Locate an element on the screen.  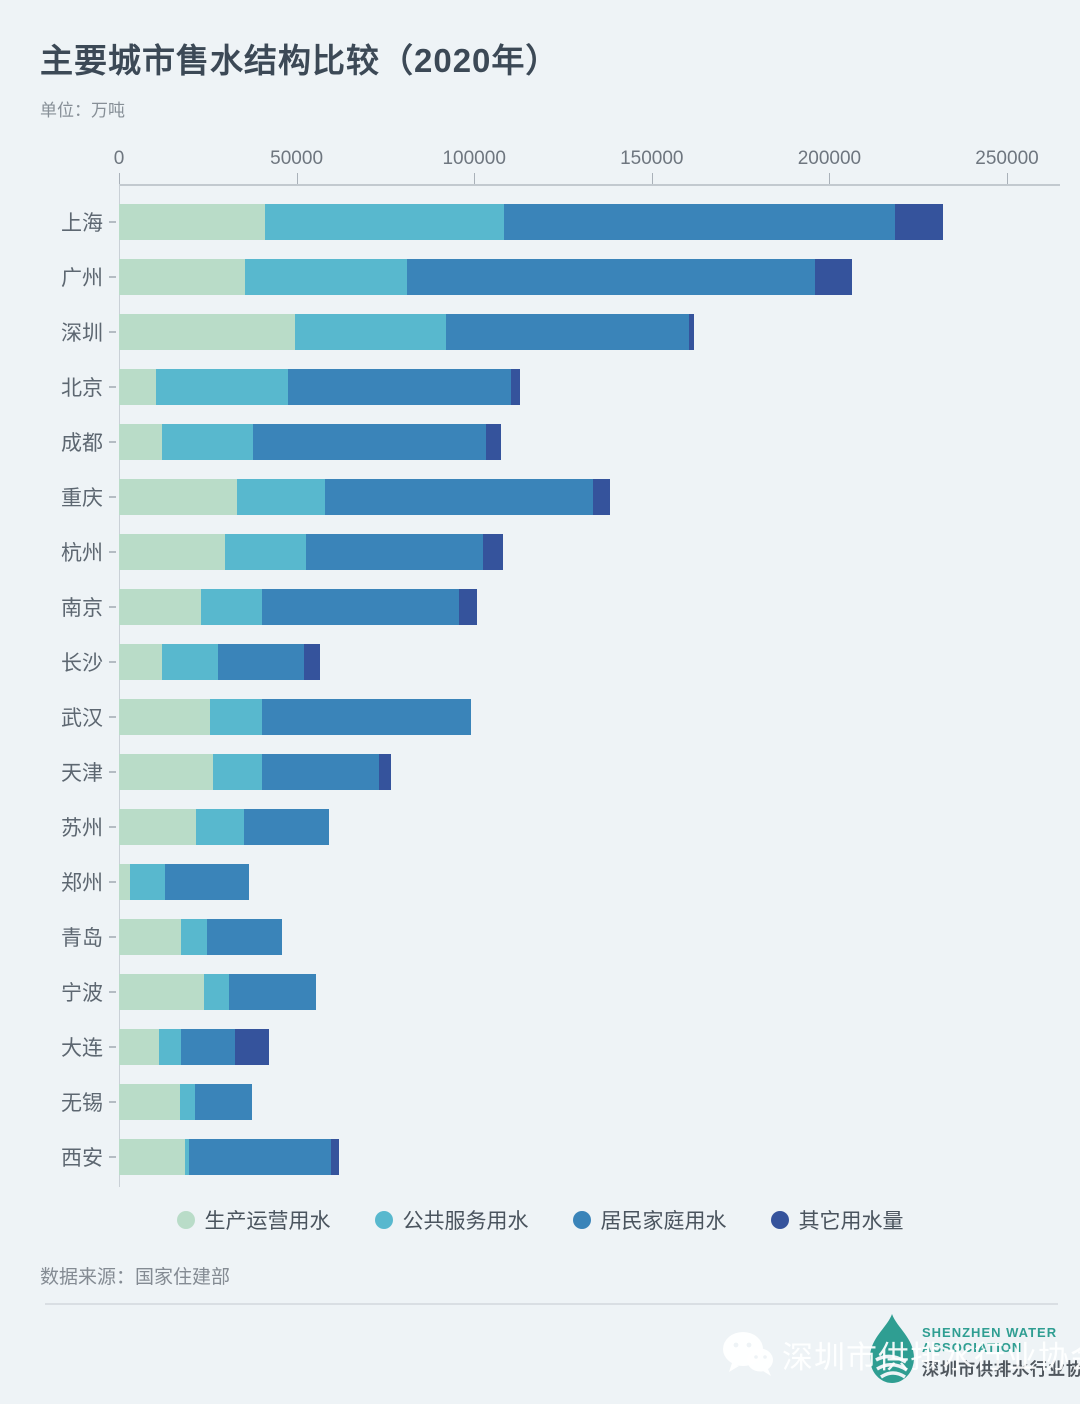
x-axis-tick-label: 200000 is located at coordinates (829, 158).